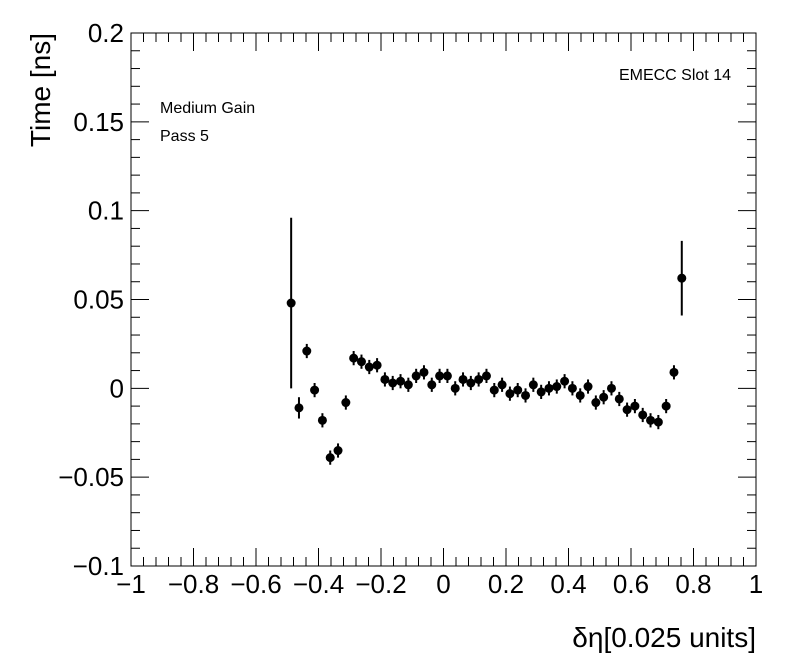  What do you see at coordinates (193, 584) in the screenshot?
I see `x-tick-label: −0.8` at bounding box center [193, 584].